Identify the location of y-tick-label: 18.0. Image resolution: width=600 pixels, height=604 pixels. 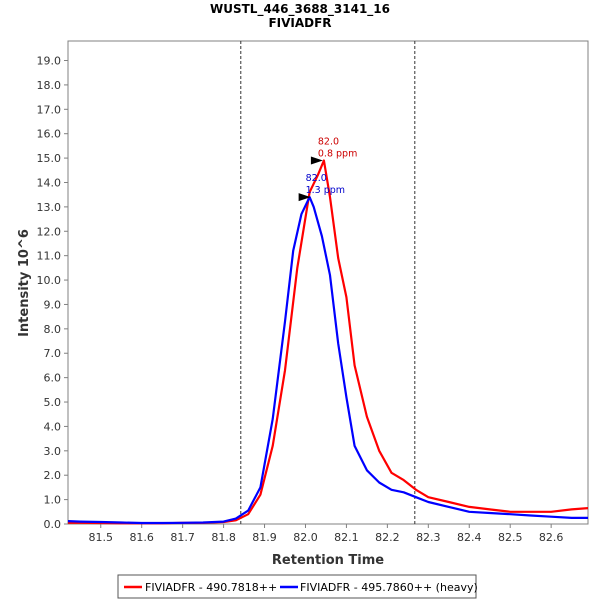
(49, 85).